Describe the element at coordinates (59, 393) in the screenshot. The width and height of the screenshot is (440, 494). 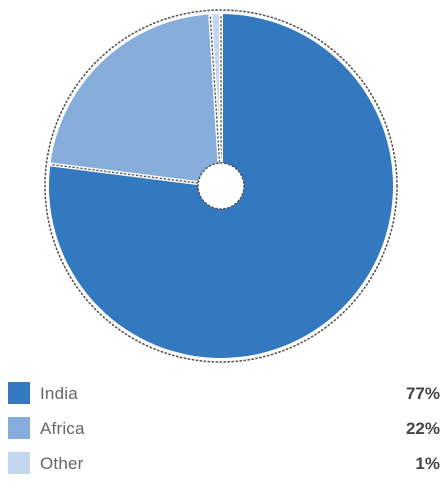
I see `legend-label-india: India` at that location.